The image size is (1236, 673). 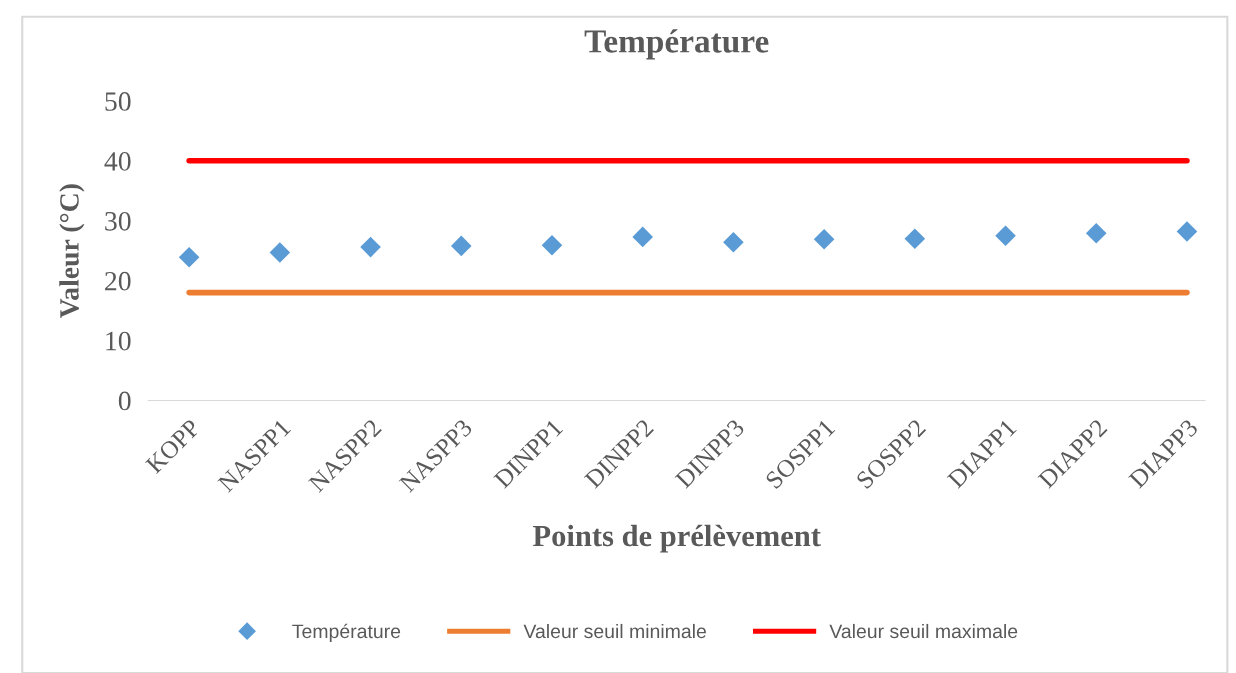 What do you see at coordinates (676, 44) in the screenshot?
I see `chart-title: Température` at bounding box center [676, 44].